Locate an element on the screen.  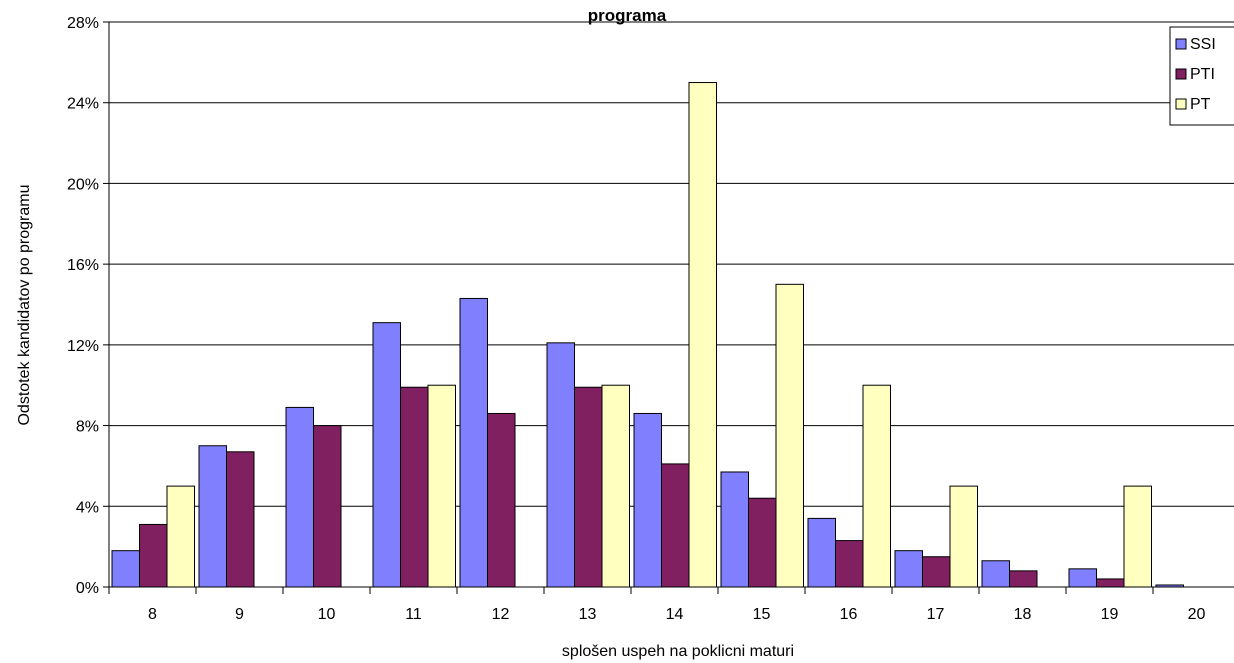
x-tick-label: 12 is located at coordinates (501, 614).